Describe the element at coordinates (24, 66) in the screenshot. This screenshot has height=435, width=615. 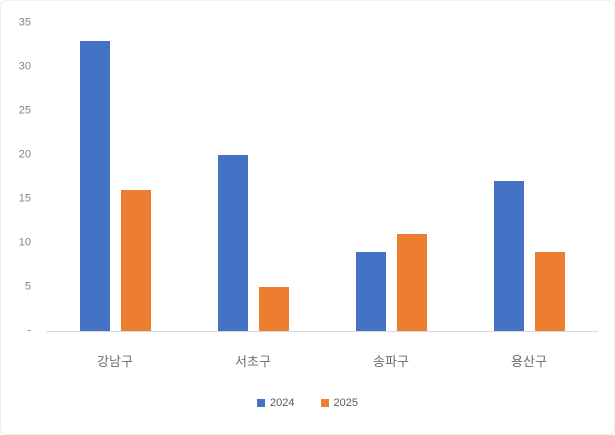
I see `y-axis-tick-label: 30` at that location.